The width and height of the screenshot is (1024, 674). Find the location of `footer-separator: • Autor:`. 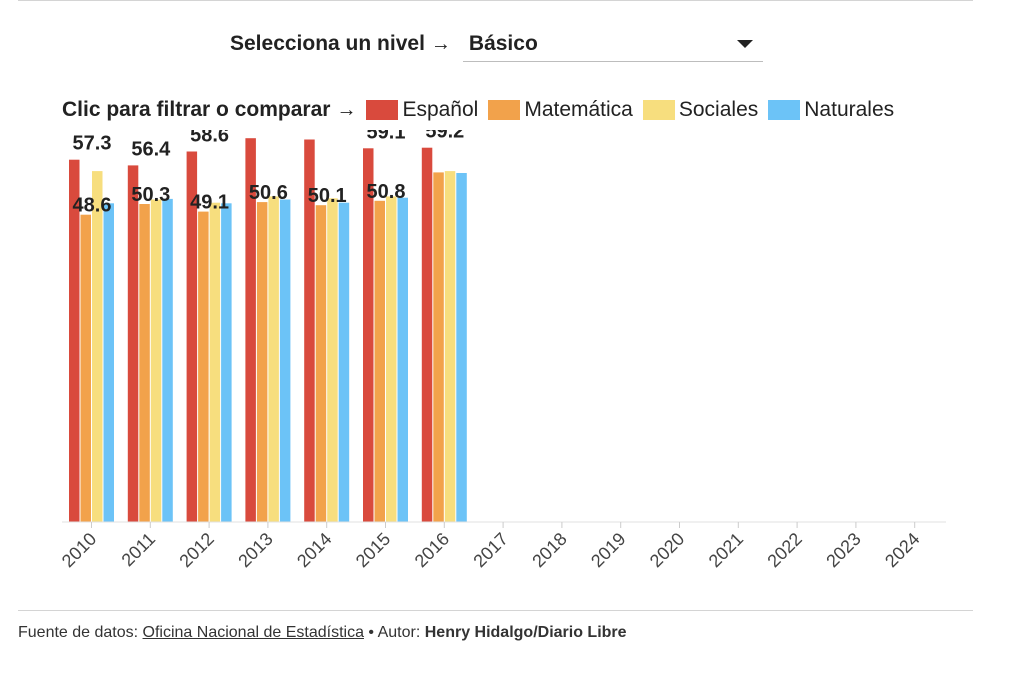

footer-separator: • Autor: is located at coordinates (394, 632).